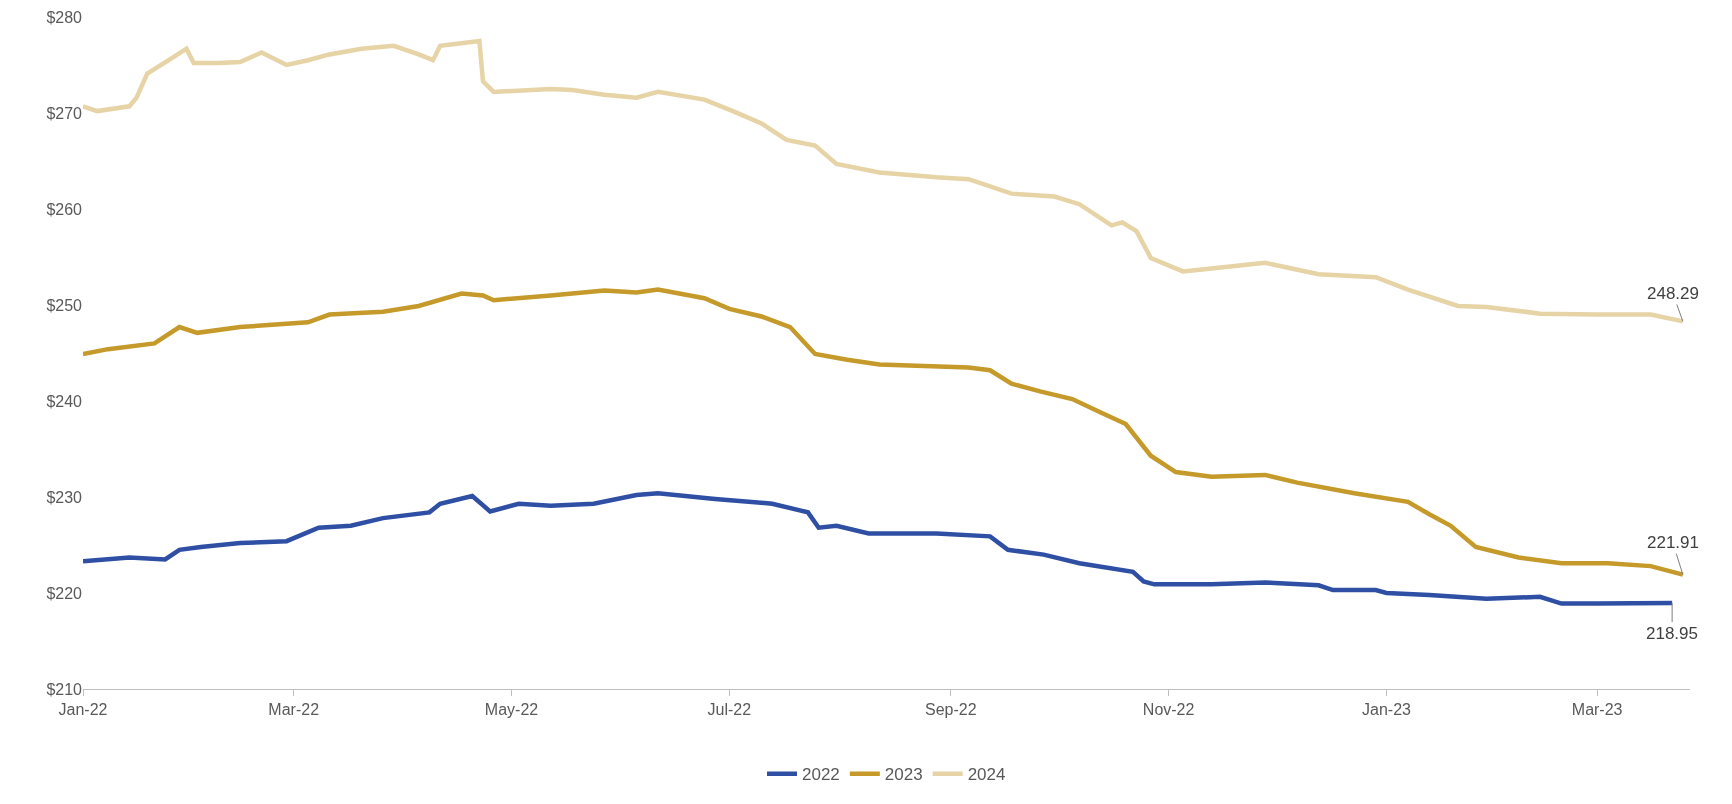 The height and width of the screenshot is (804, 1732). Describe the element at coordinates (903, 775) in the screenshot. I see `legend-label: 2023` at that location.